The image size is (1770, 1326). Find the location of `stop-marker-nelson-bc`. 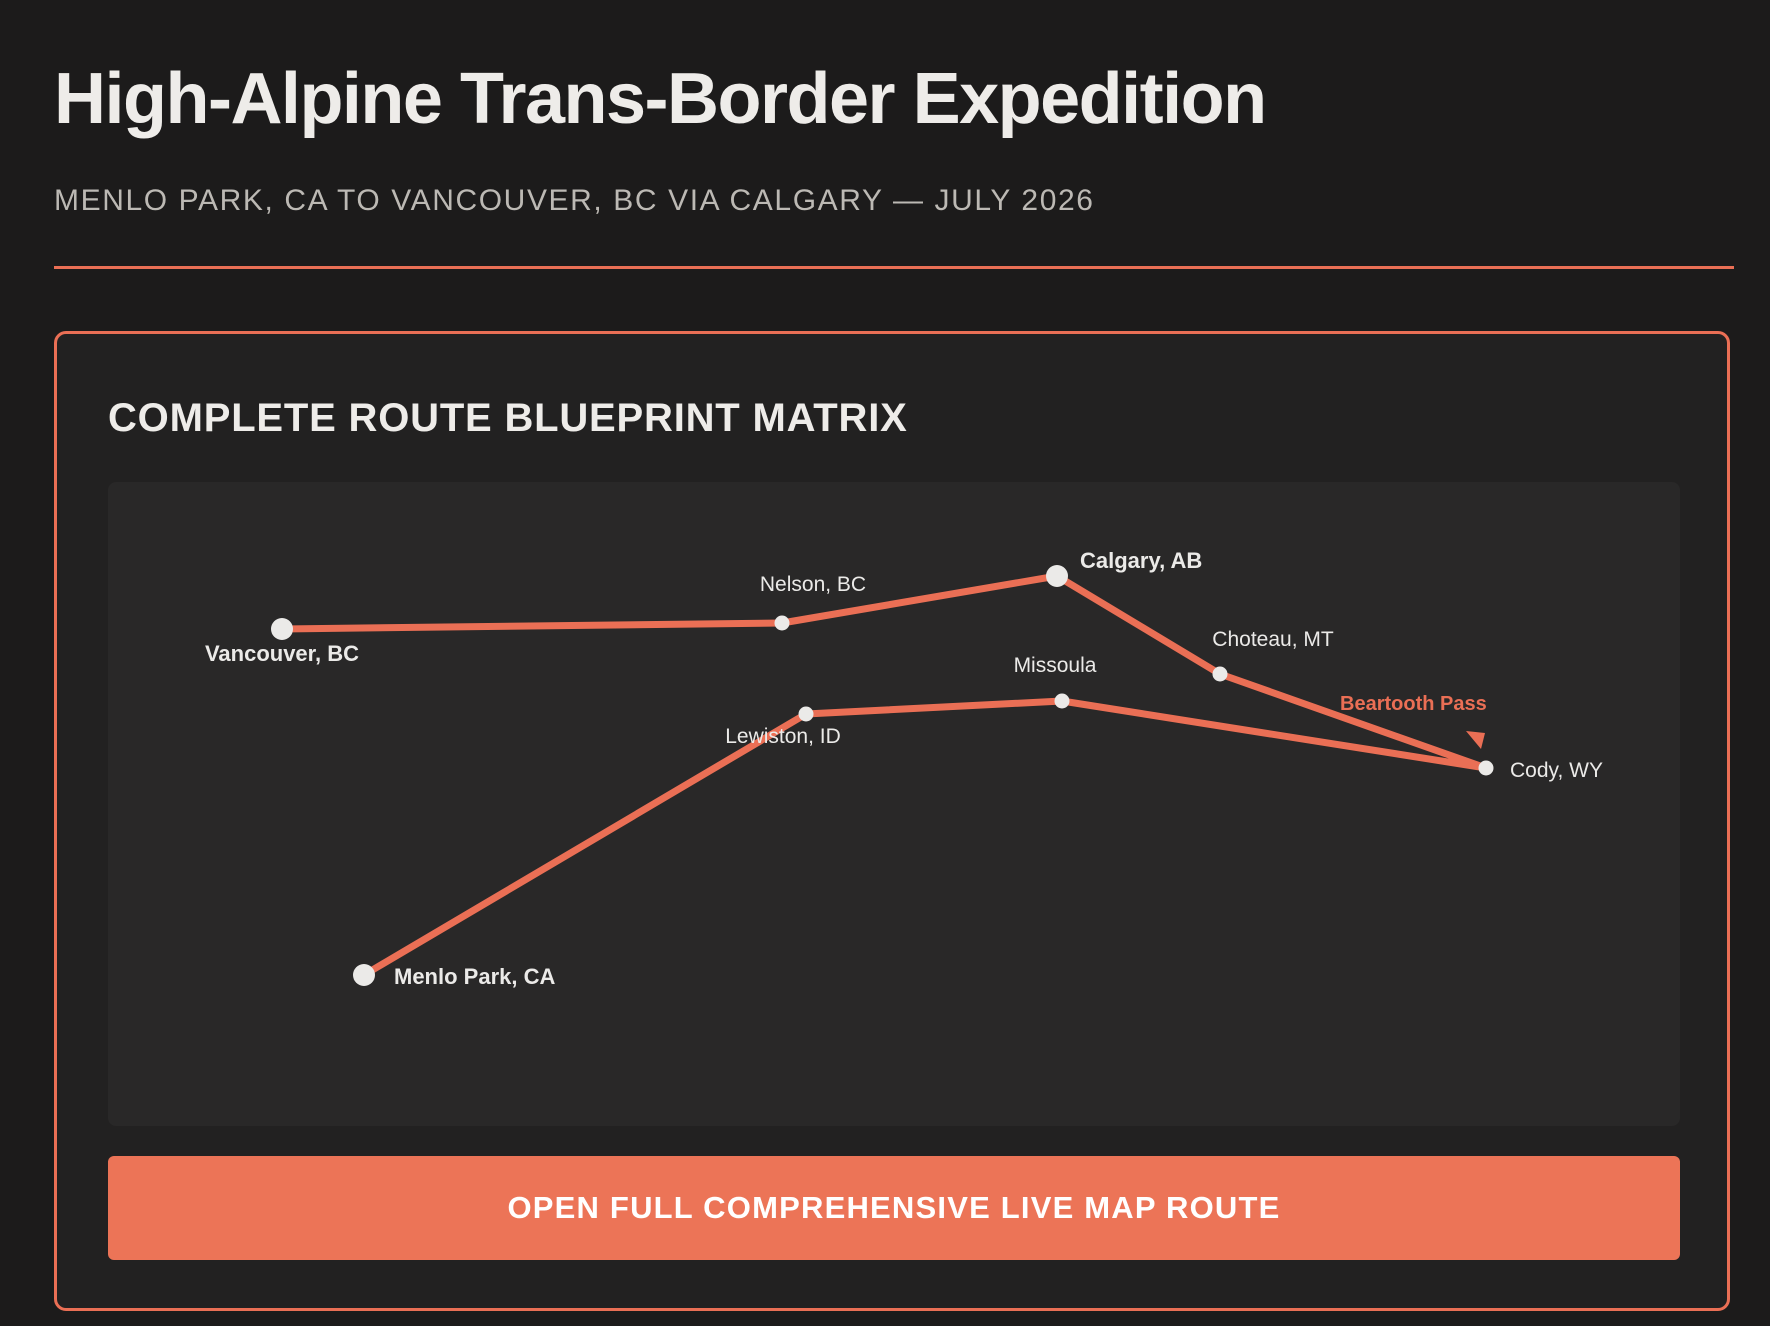

stop-marker-nelson-bc is located at coordinates (782, 623).